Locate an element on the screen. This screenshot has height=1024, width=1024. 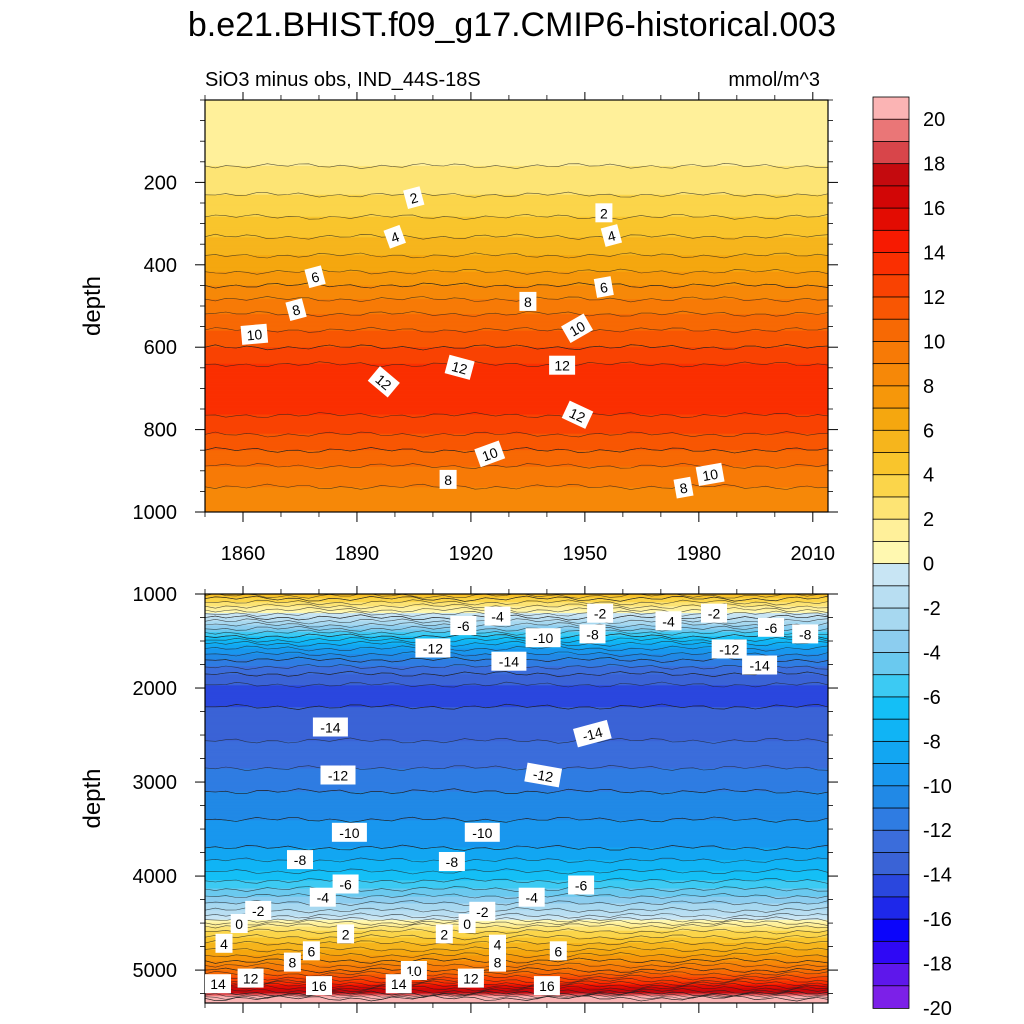
contour-label: -8 is located at coordinates (451, 861).